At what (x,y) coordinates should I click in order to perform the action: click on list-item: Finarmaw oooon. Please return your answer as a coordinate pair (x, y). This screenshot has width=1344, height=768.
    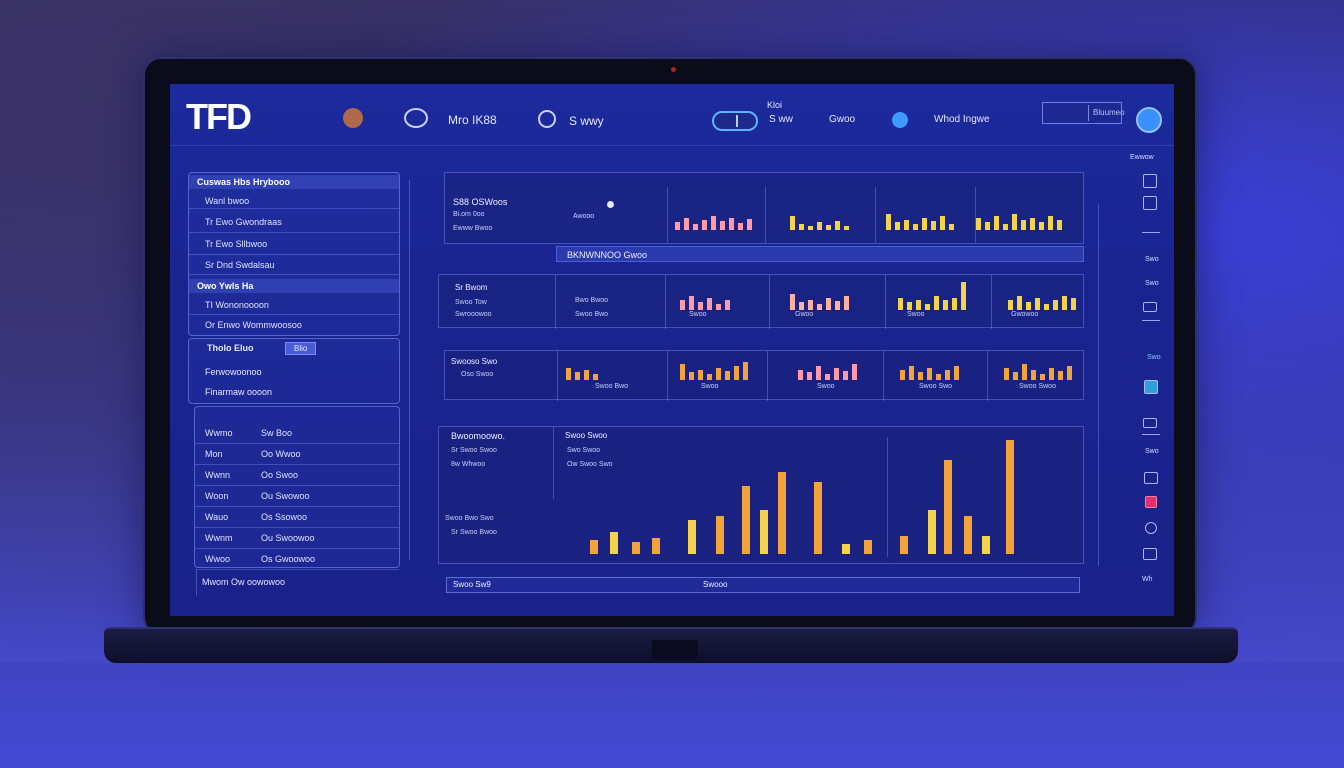
    Looking at the image, I should click on (239, 392).